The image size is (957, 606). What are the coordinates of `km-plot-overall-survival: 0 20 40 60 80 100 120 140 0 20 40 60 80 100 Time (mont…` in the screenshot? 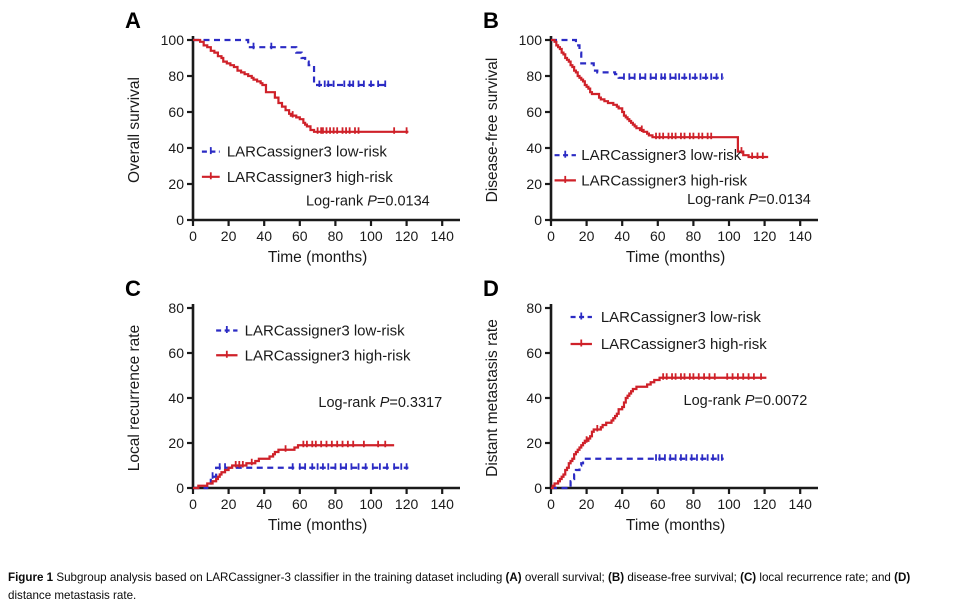 It's located at (293, 149).